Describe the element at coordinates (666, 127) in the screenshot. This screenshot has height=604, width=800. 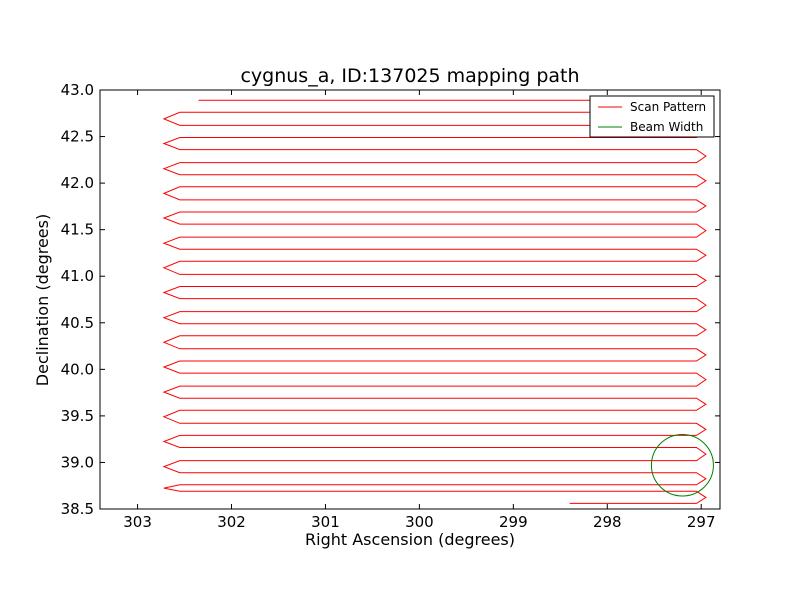
I see `legend-label-beam-width: Beam Width` at that location.